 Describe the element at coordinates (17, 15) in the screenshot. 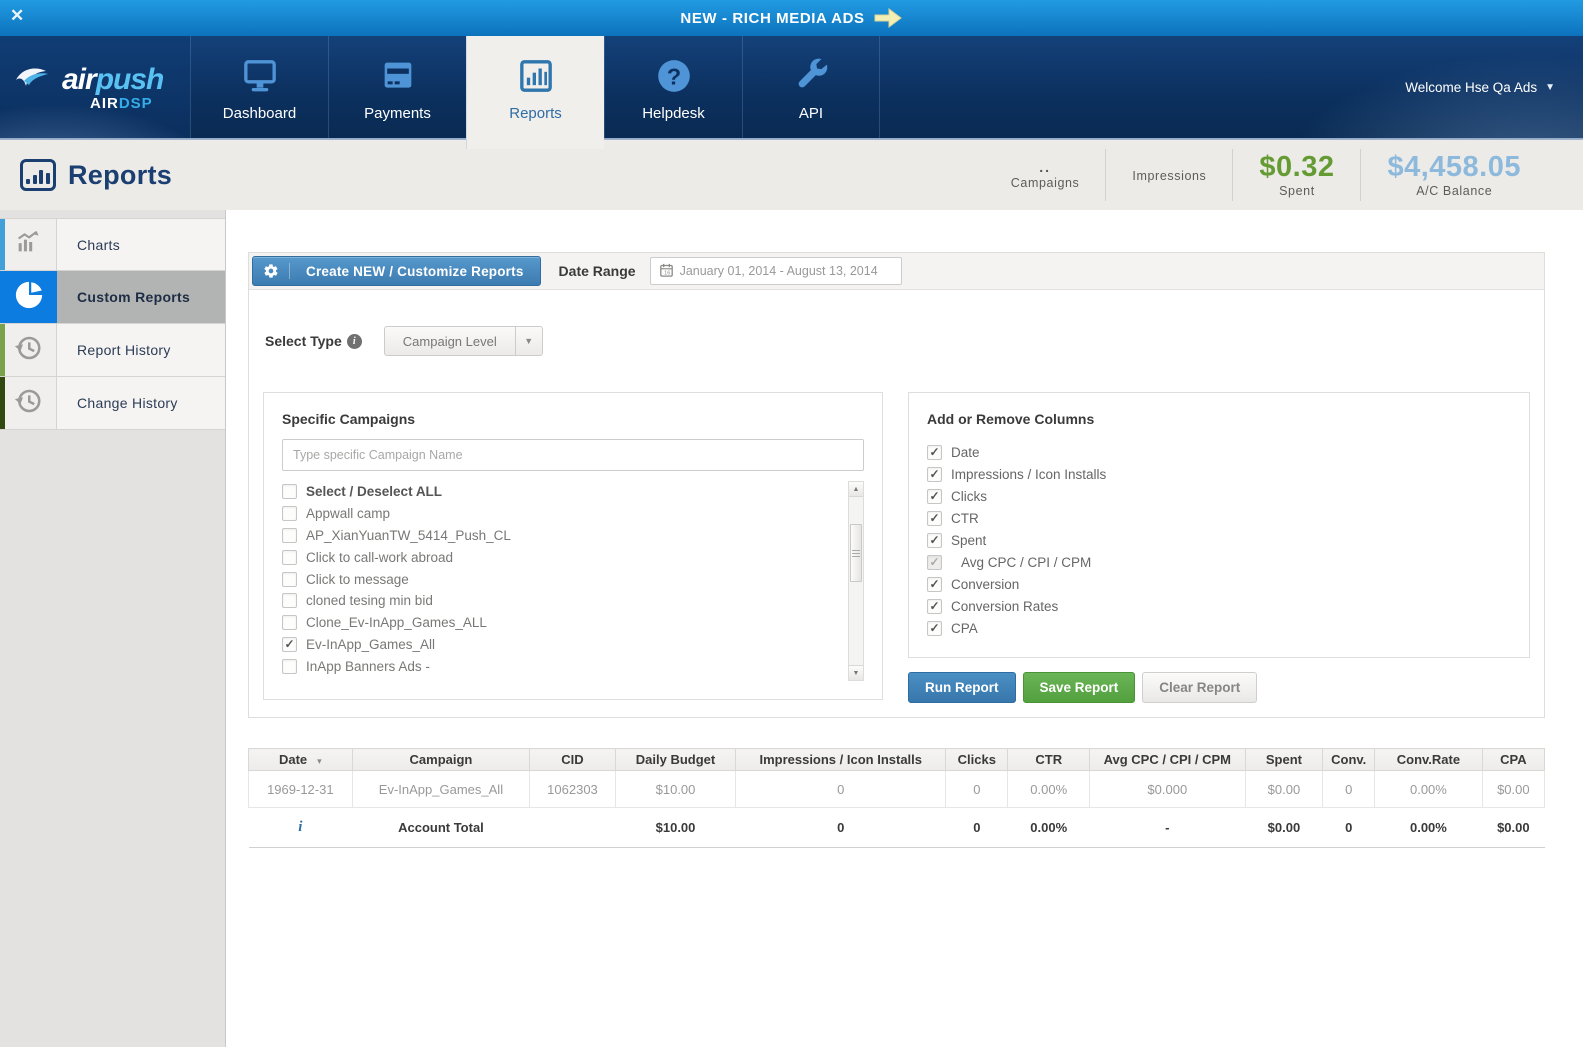

I see `close-icon: ✕` at that location.